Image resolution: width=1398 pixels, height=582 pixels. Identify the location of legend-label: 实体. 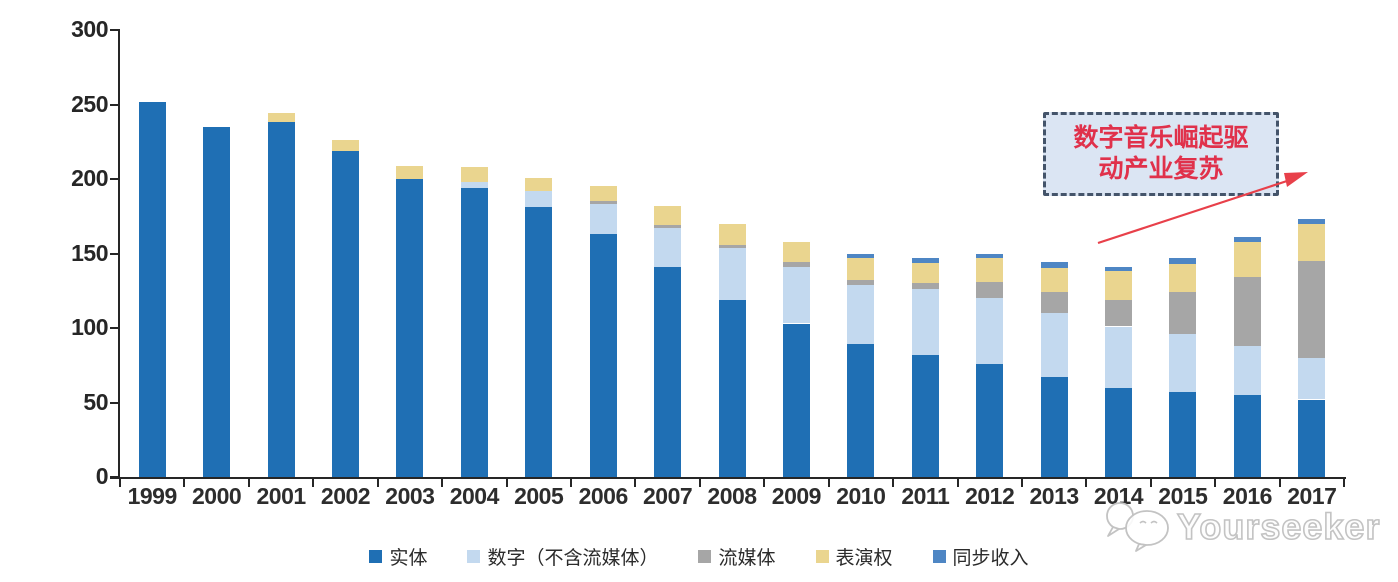
(408, 558).